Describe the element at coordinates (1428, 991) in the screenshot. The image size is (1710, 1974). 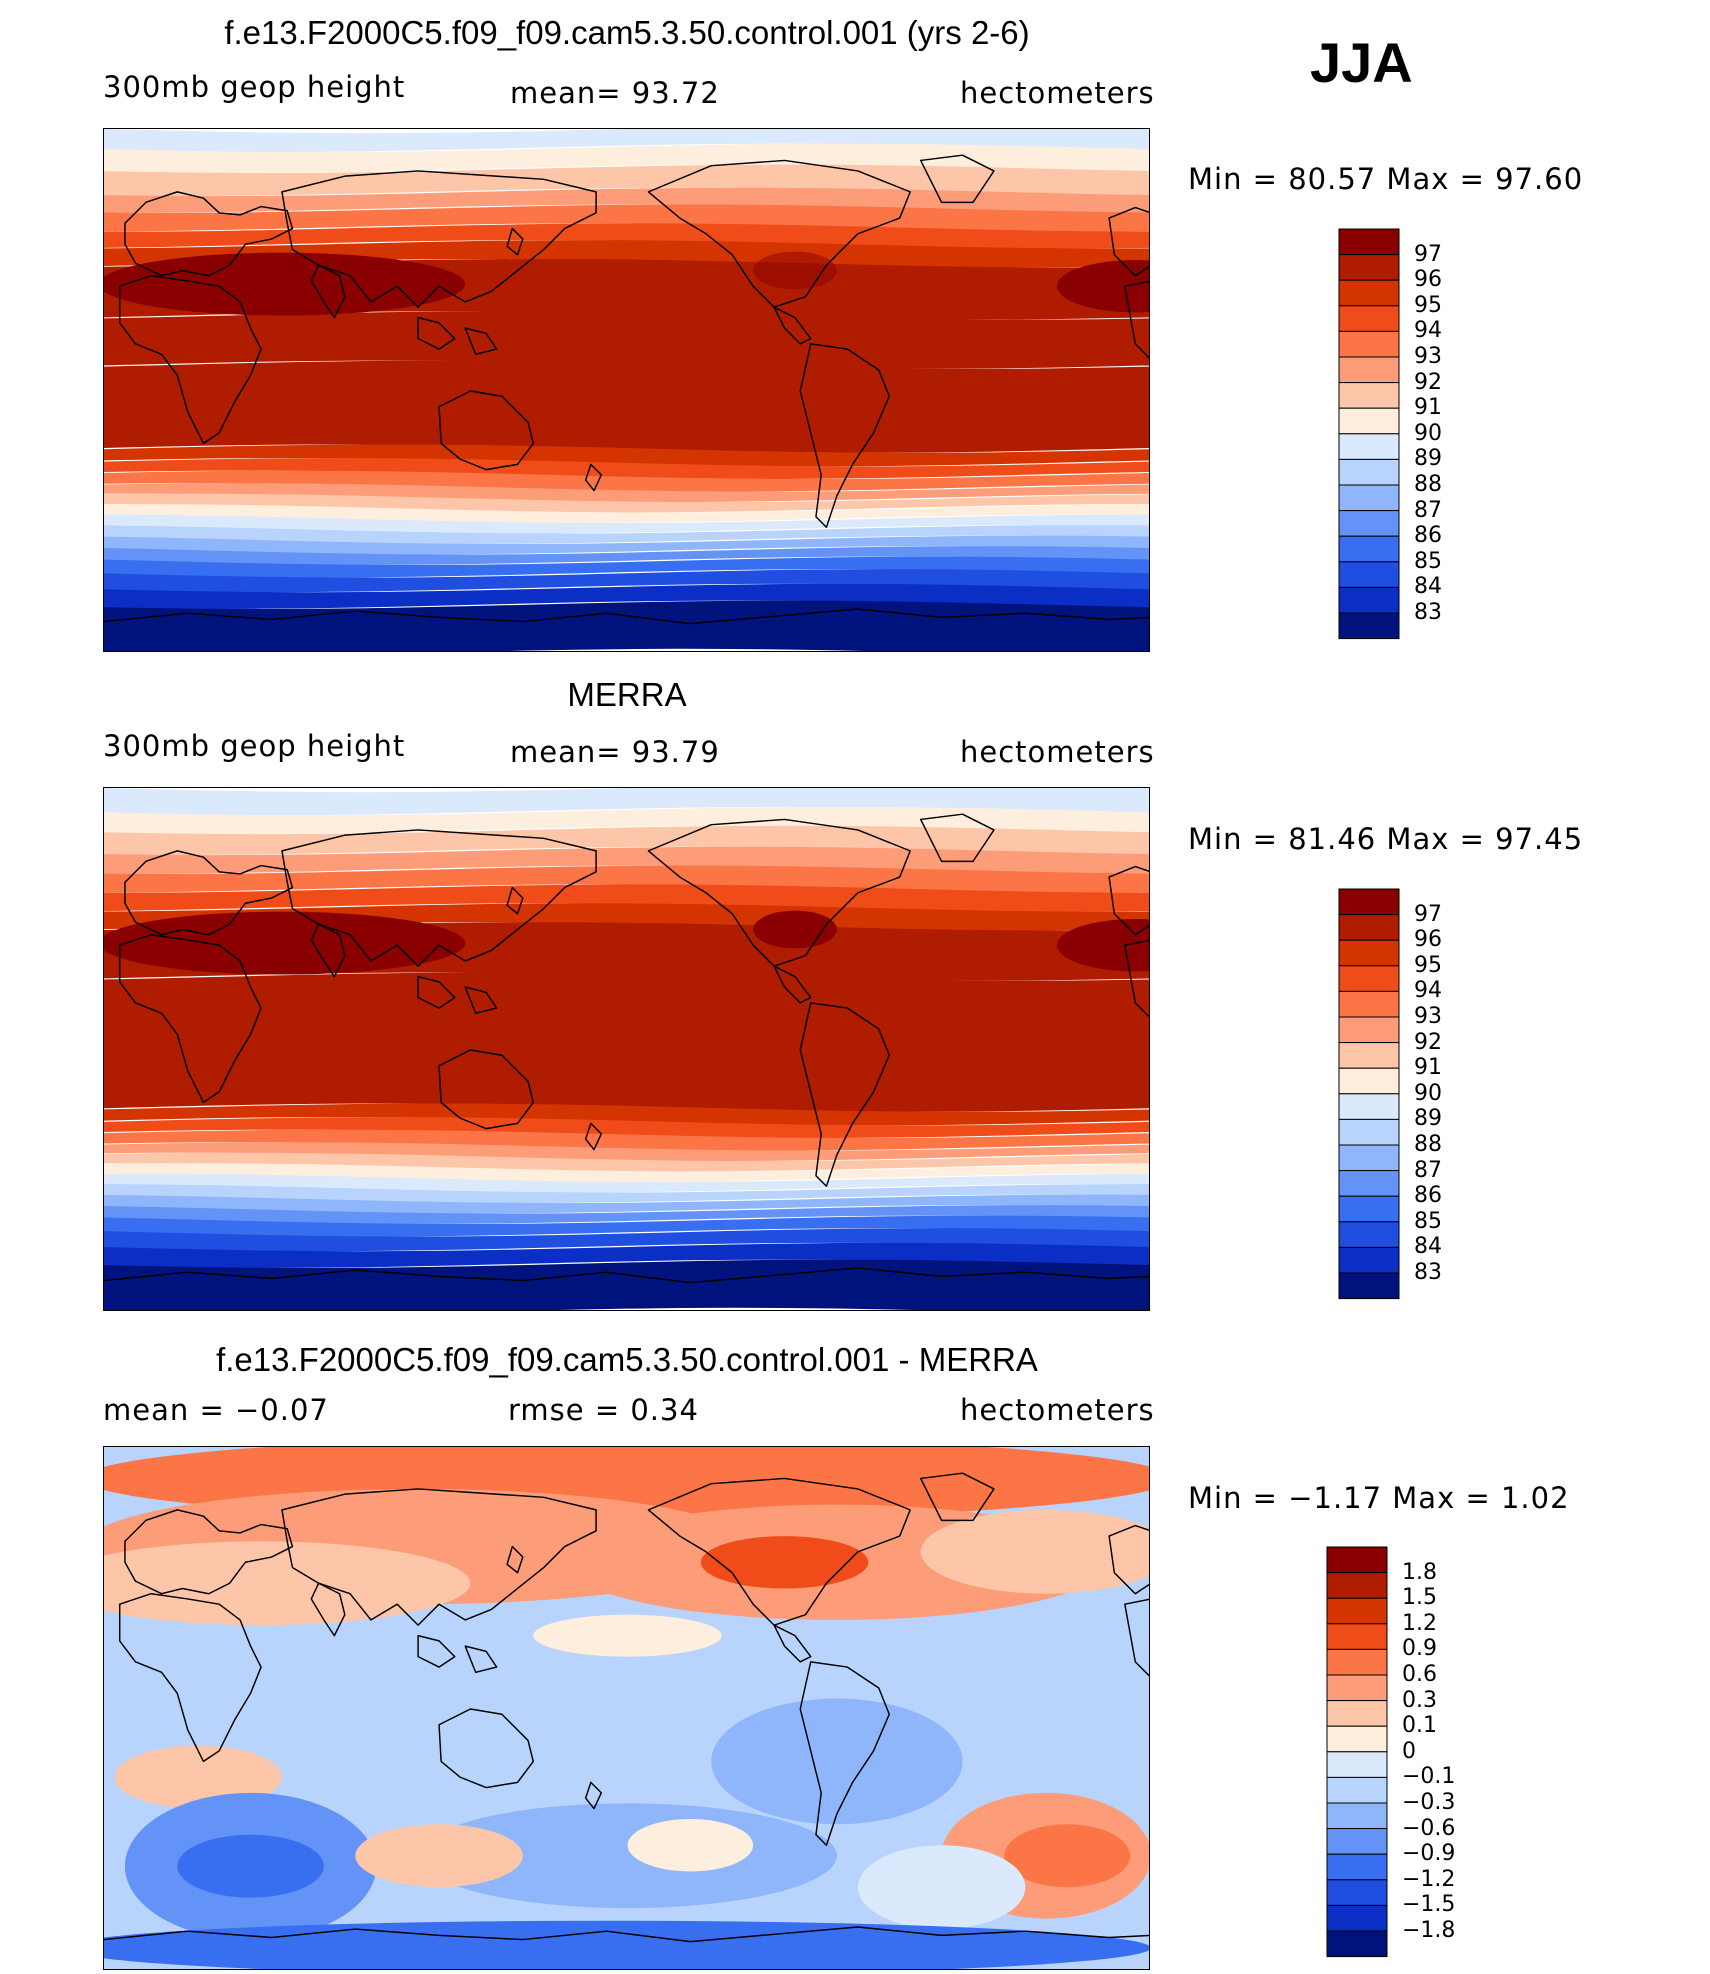
I see `colorbar-tick-label: 94` at that location.